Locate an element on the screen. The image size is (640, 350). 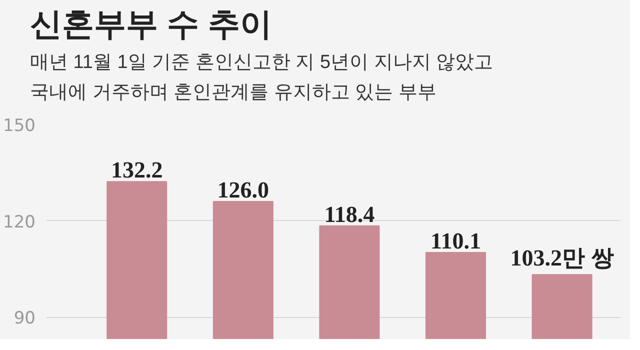
data-label: 103.2만 쌍 is located at coordinates (562, 258).